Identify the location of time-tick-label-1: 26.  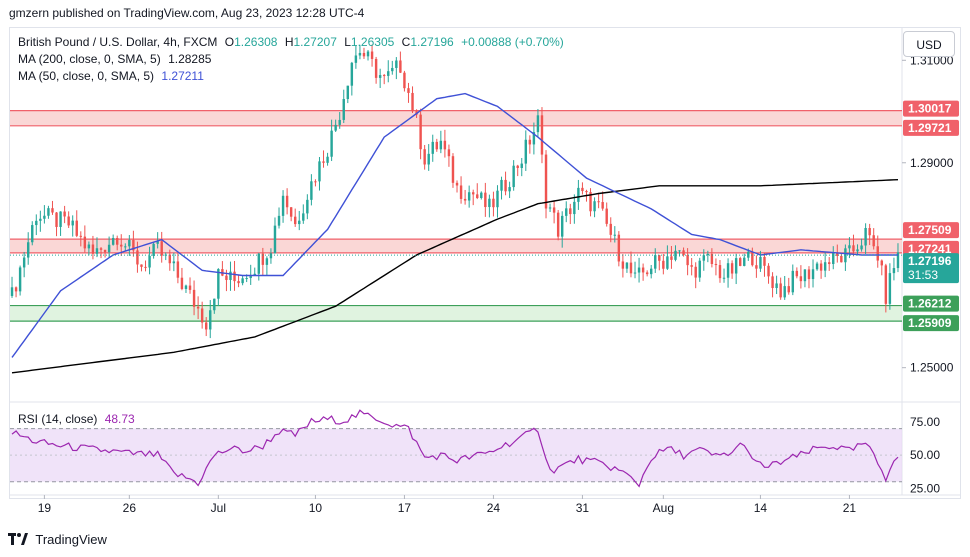
(130, 508).